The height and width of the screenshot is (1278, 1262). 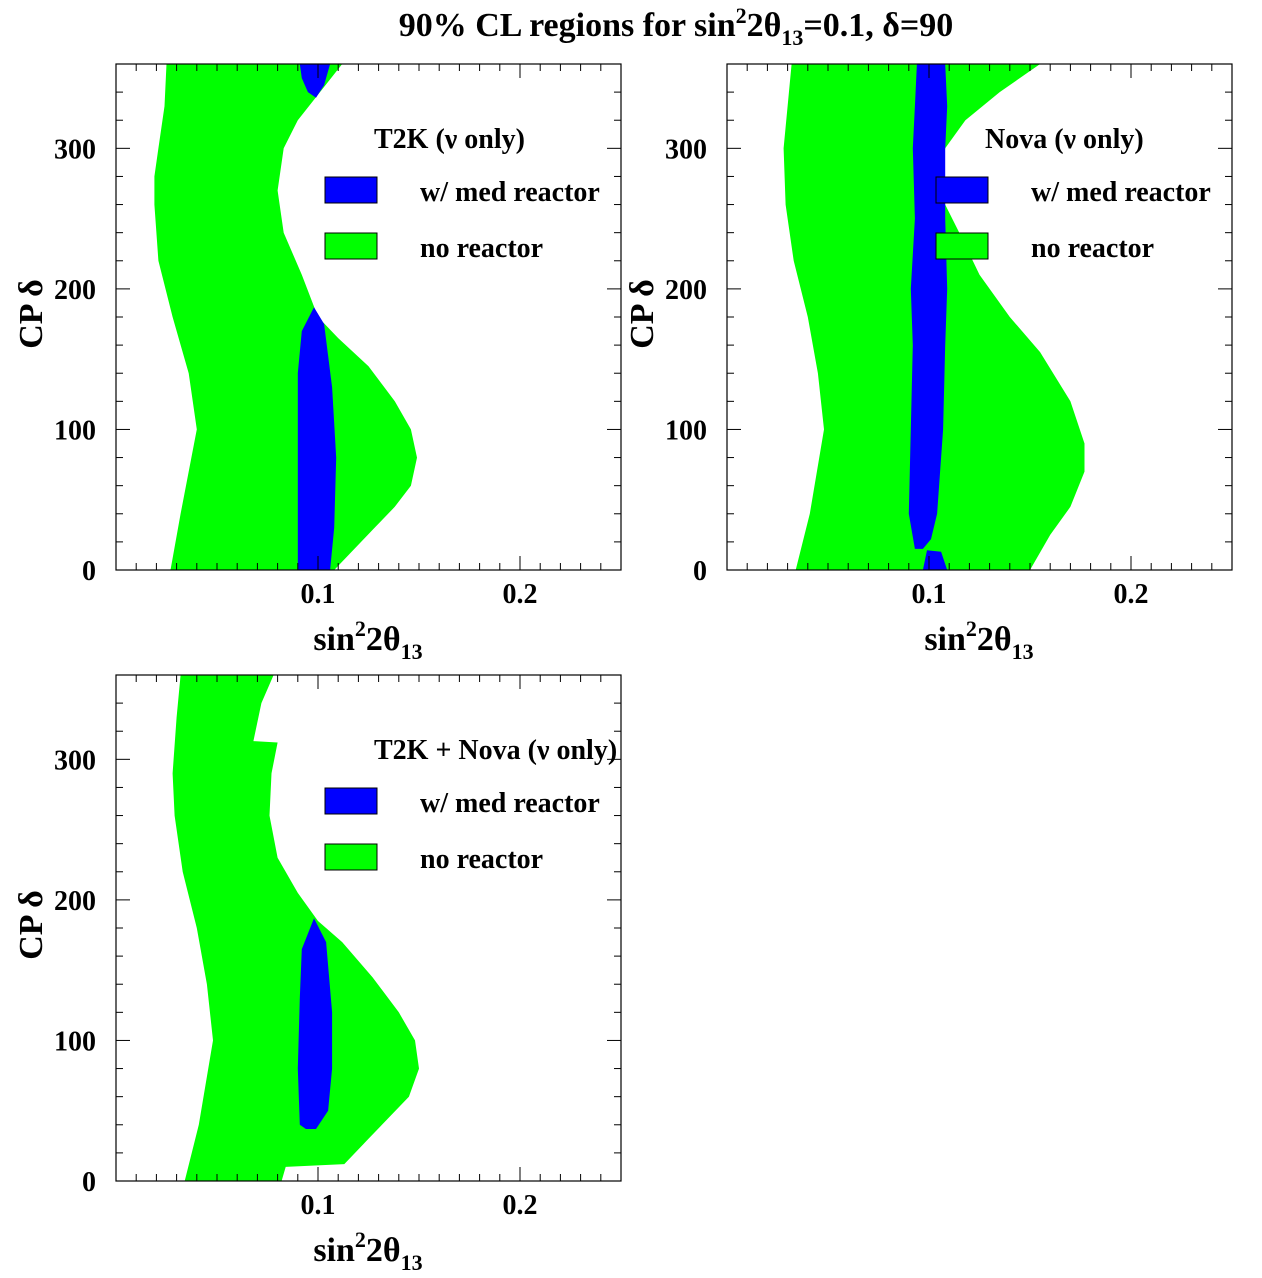 I want to click on title-prefix: 90% CL regions for sin, so click(x=567, y=25).